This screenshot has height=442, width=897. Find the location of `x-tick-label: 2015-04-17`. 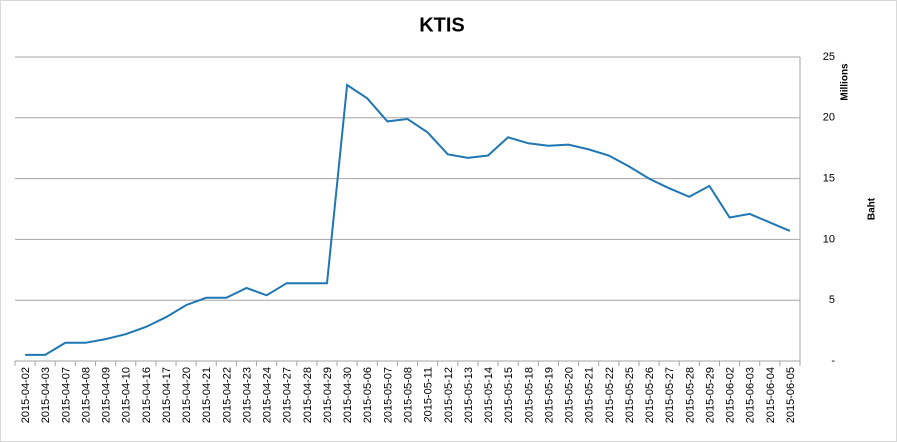

x-tick-label: 2015-04-17 is located at coordinates (167, 395).